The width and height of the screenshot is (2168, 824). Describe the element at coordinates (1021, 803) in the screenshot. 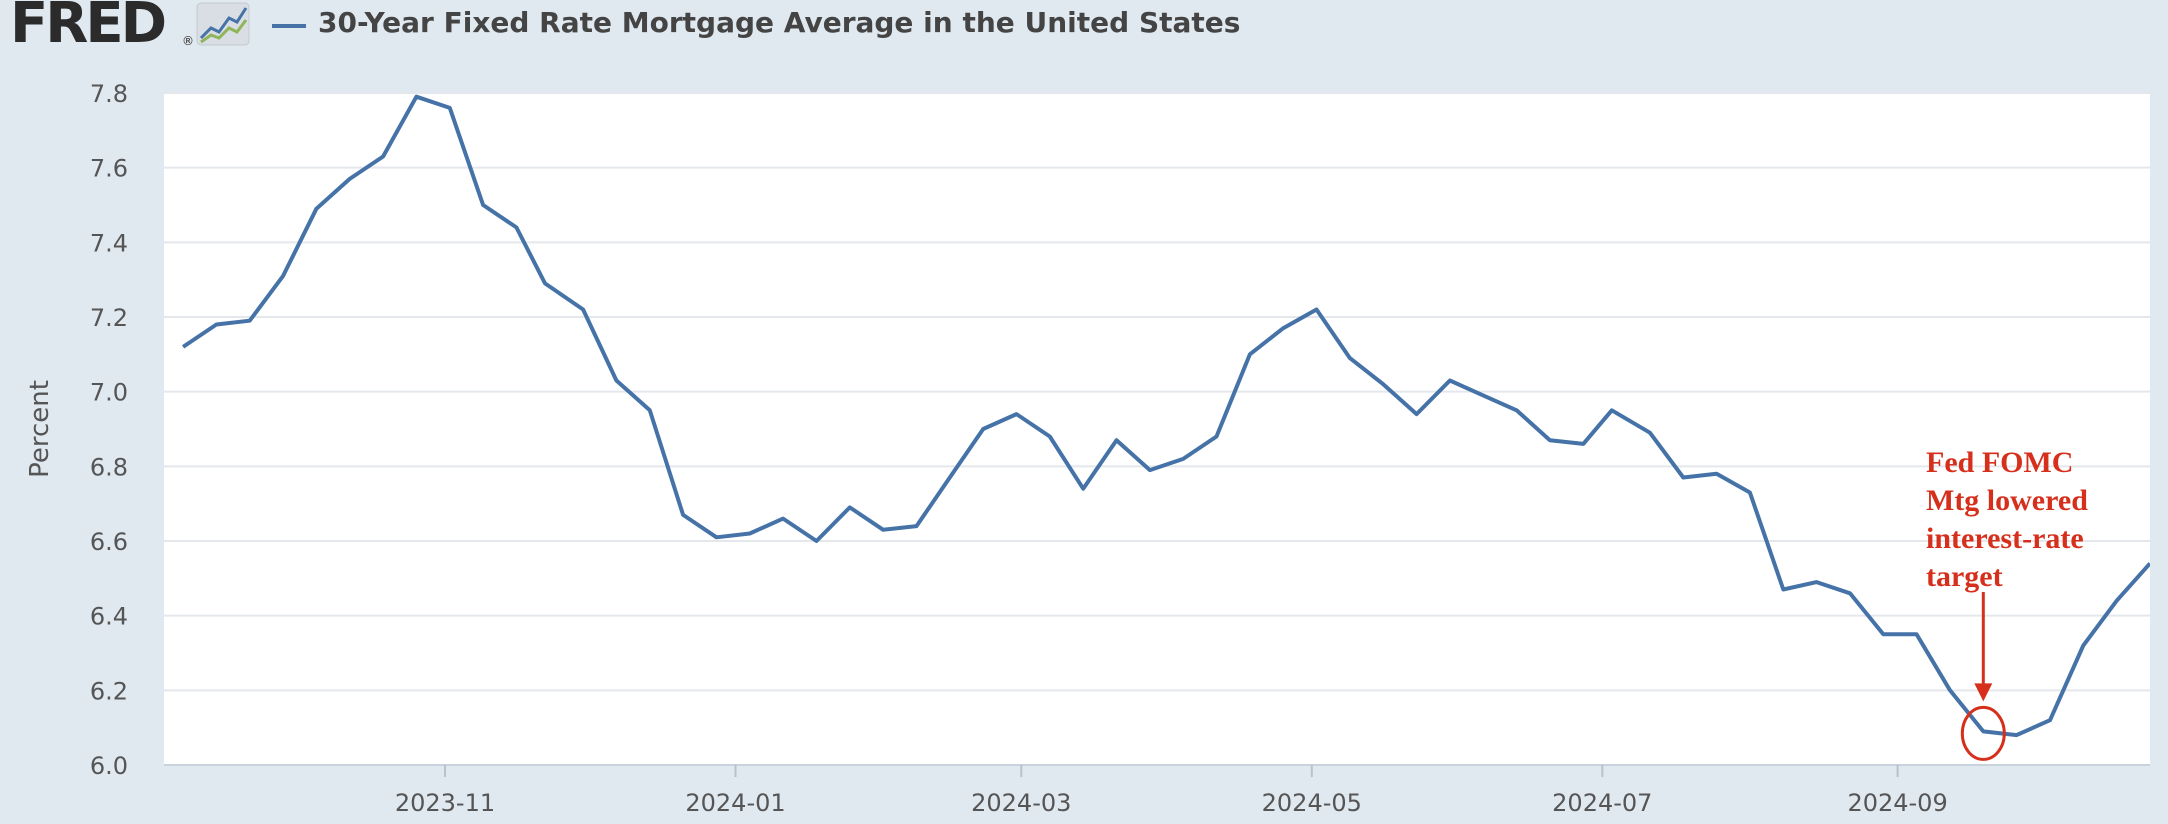

I see `x-tick-label: 2024-03` at that location.